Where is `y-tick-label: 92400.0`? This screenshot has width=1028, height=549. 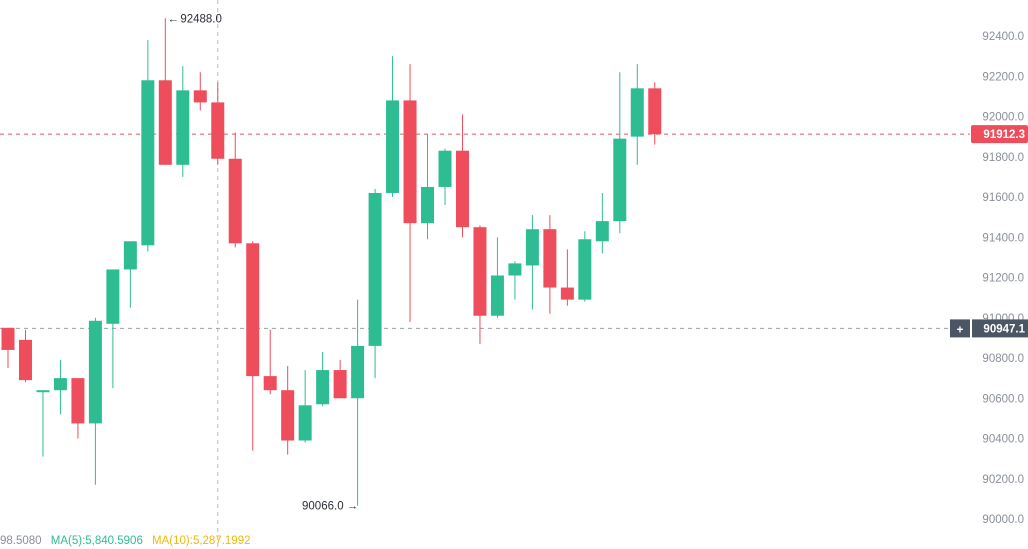 y-tick-label: 92400.0 is located at coordinates (1003, 37).